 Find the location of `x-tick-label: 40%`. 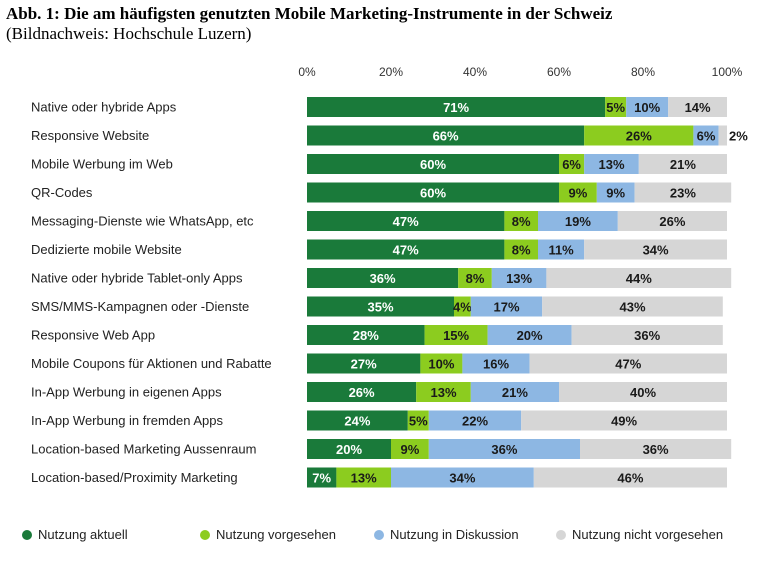

x-tick-label: 40% is located at coordinates (475, 72).